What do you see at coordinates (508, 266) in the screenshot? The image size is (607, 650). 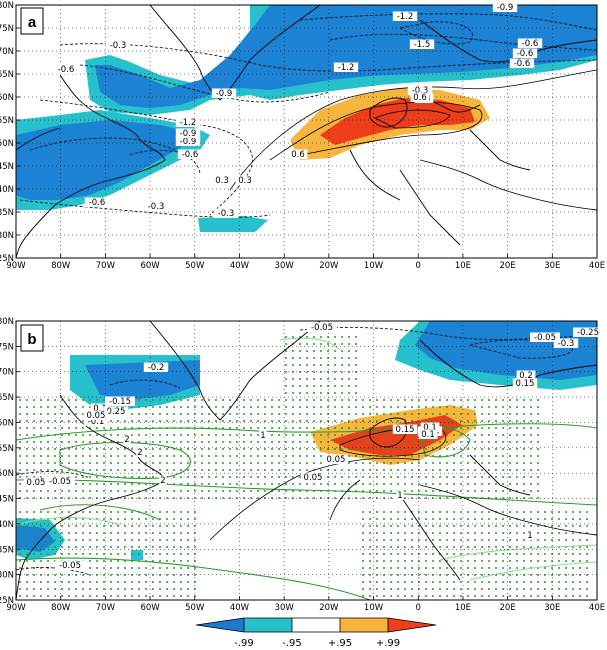 I see `panel-a-lon-tick: 20E` at bounding box center [508, 266].